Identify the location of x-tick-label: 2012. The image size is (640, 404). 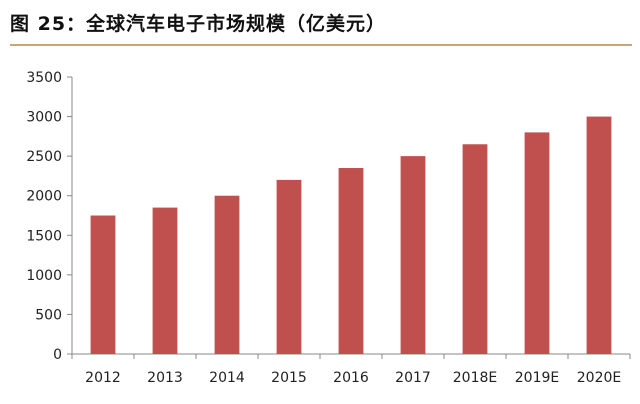
(103, 378).